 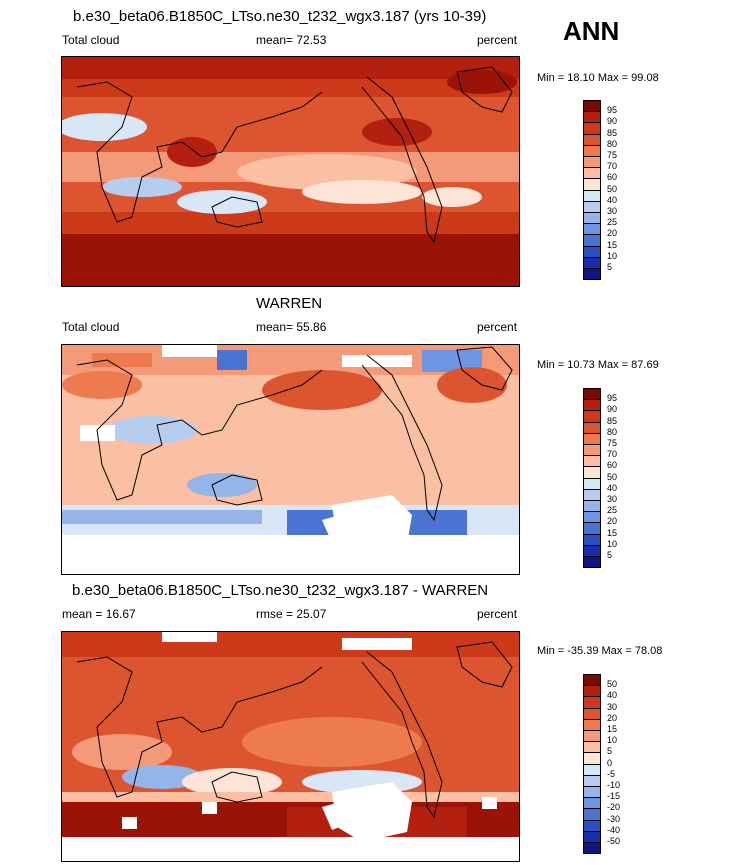 I want to click on panel2-mean-label: mean= 55.86, so click(x=291, y=327).